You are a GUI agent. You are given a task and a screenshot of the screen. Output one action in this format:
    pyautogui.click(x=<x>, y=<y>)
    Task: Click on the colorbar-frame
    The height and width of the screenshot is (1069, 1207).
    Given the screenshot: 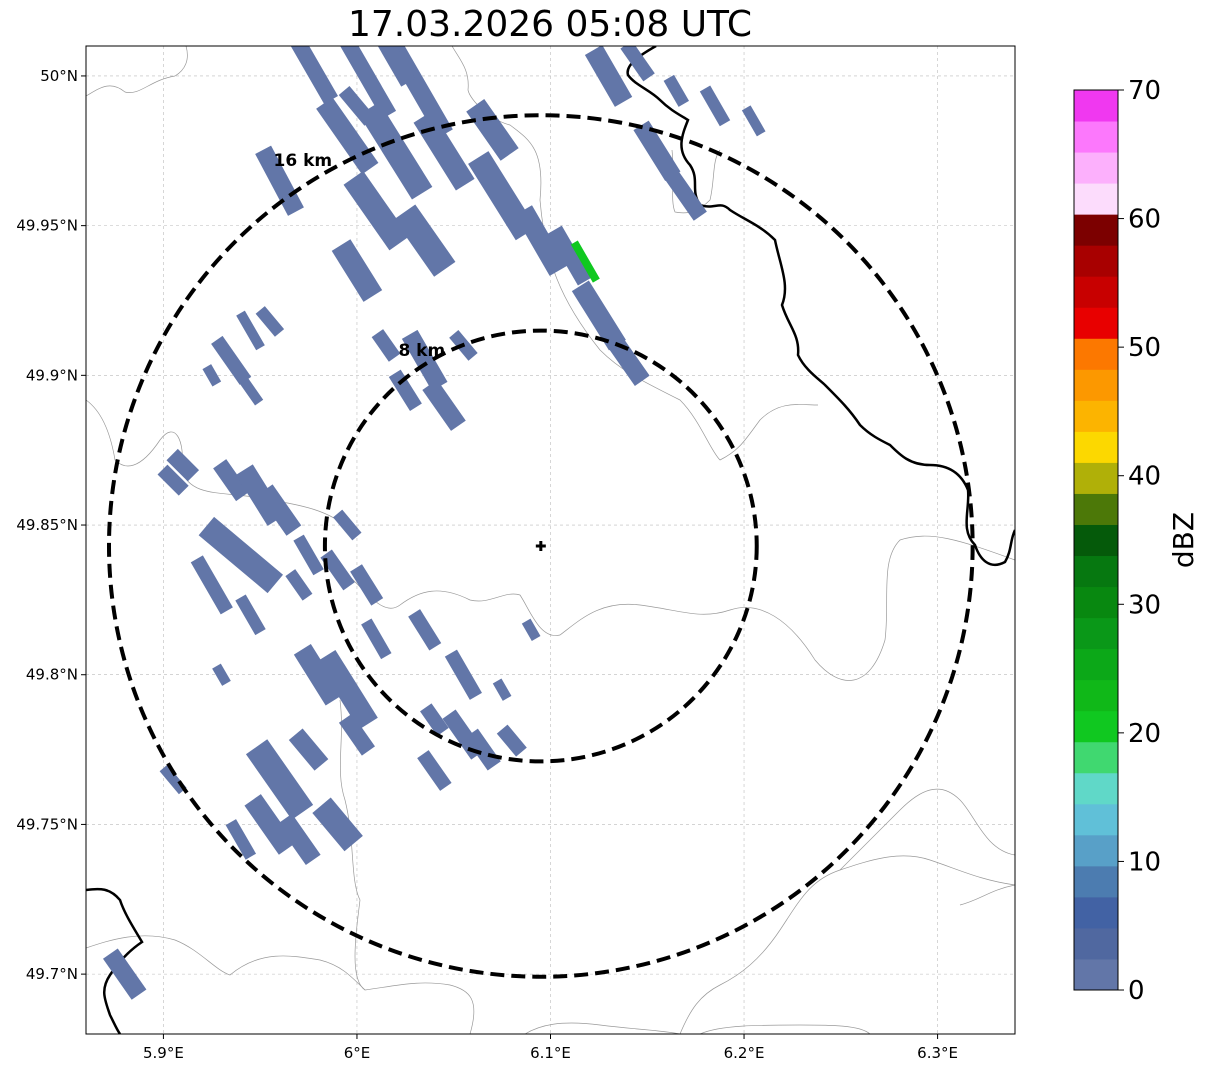 What is the action you would take?
    pyautogui.click(x=1096, y=540)
    